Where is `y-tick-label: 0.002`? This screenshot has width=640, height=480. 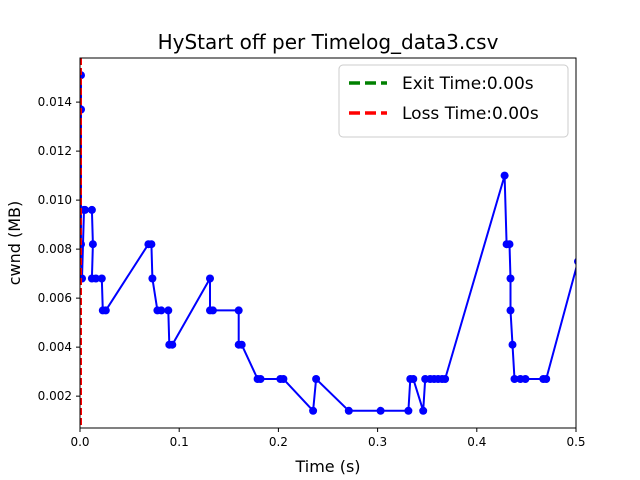
y-tick-label: 0.002 is located at coordinates (55, 396).